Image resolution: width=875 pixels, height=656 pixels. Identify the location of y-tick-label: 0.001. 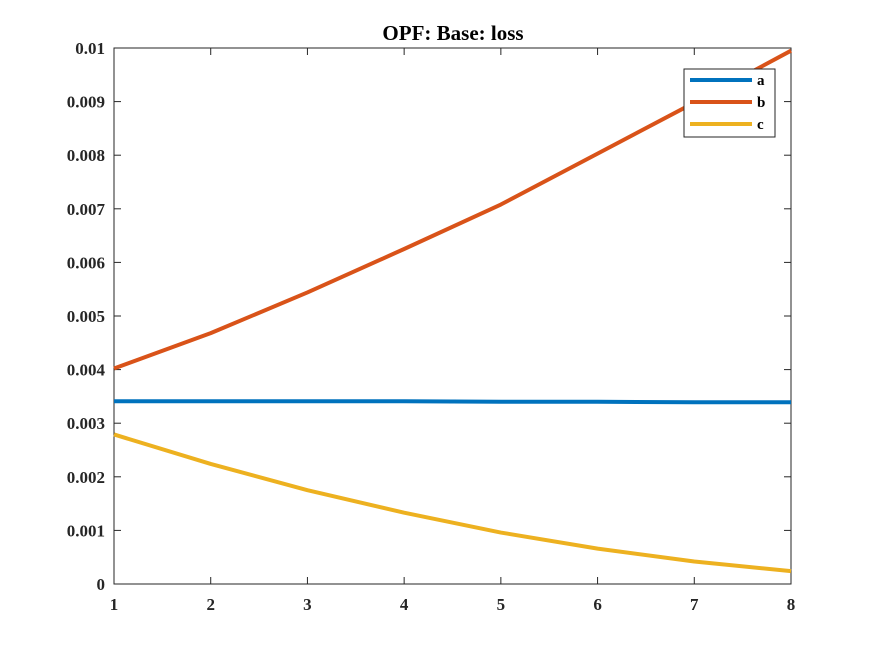
(86, 530).